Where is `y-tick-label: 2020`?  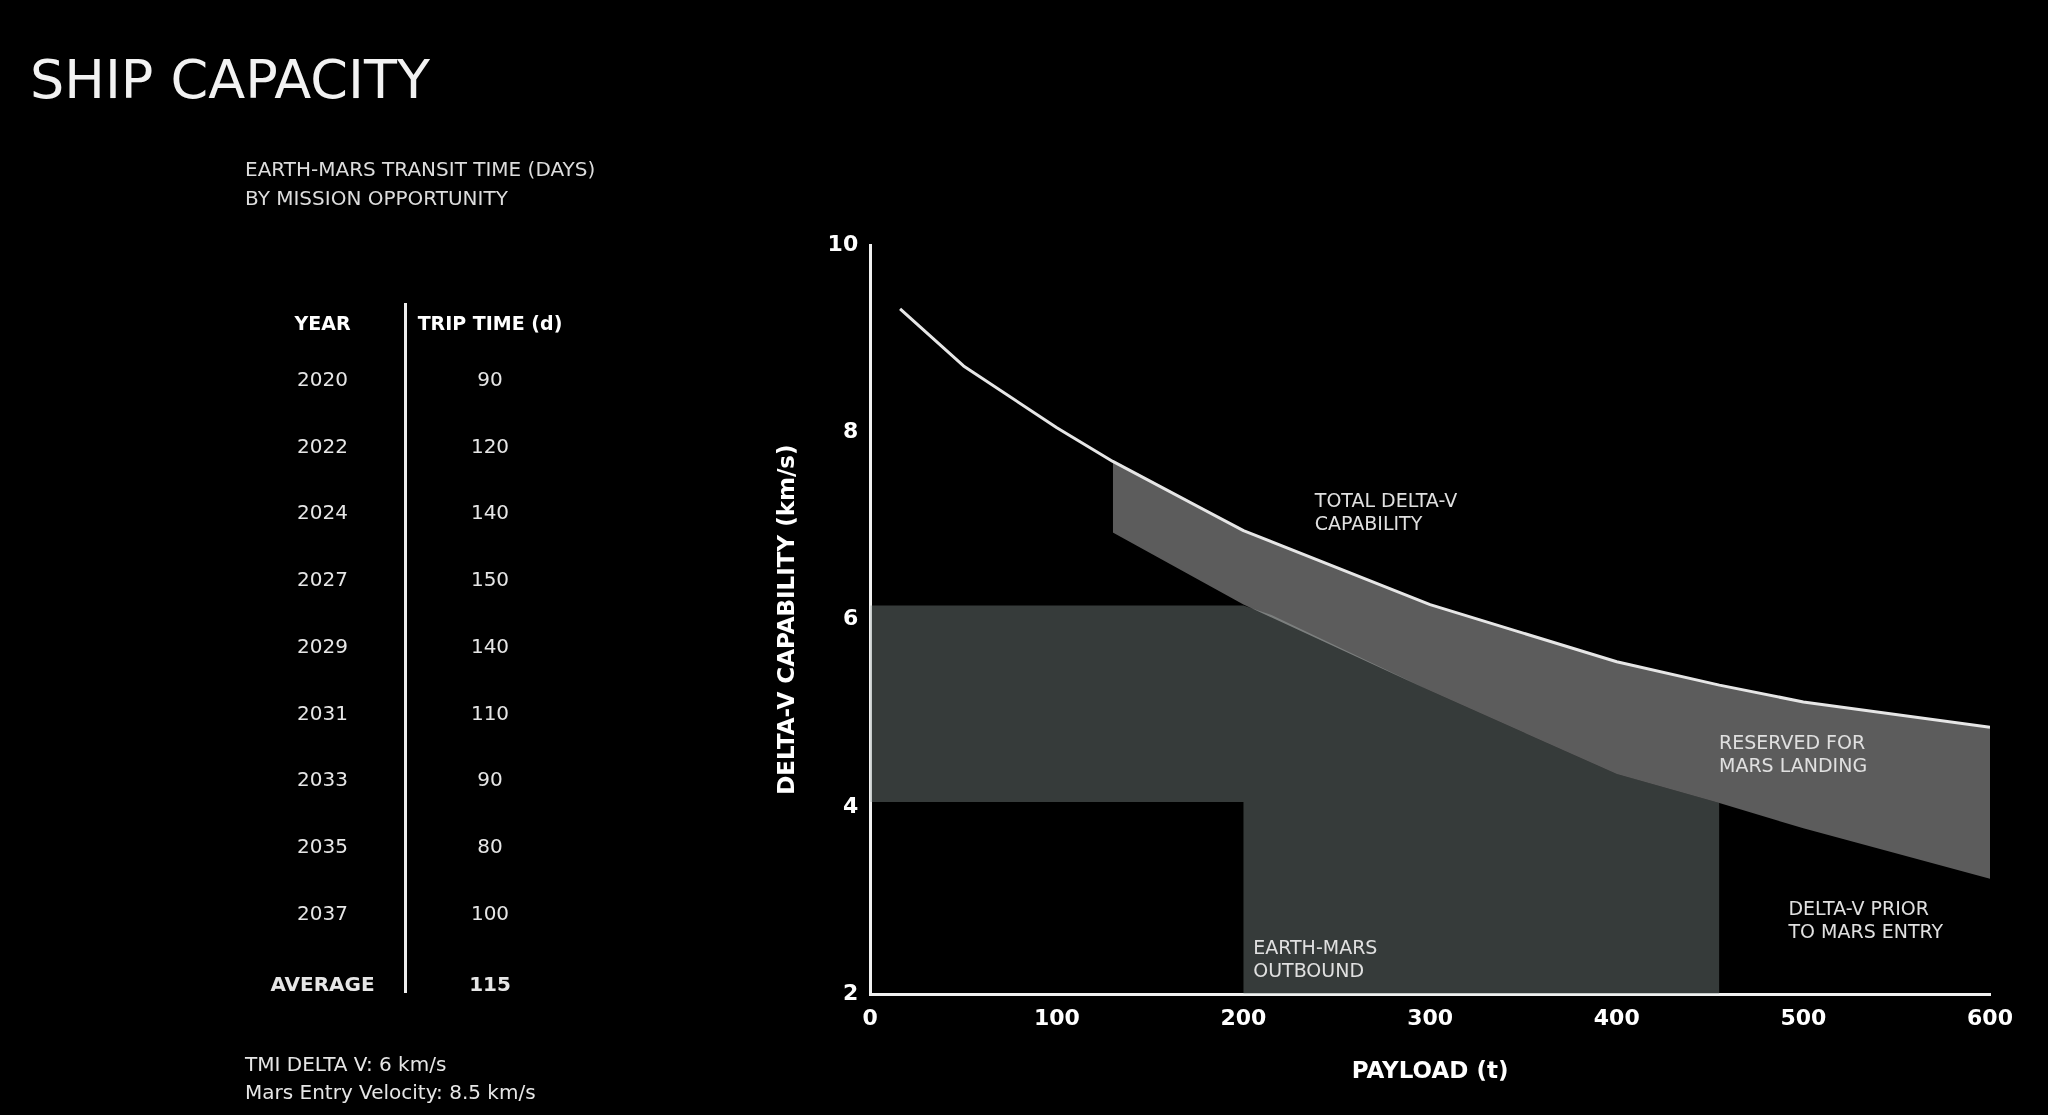
y-tick-label: 2020 is located at coordinates (322, 379).